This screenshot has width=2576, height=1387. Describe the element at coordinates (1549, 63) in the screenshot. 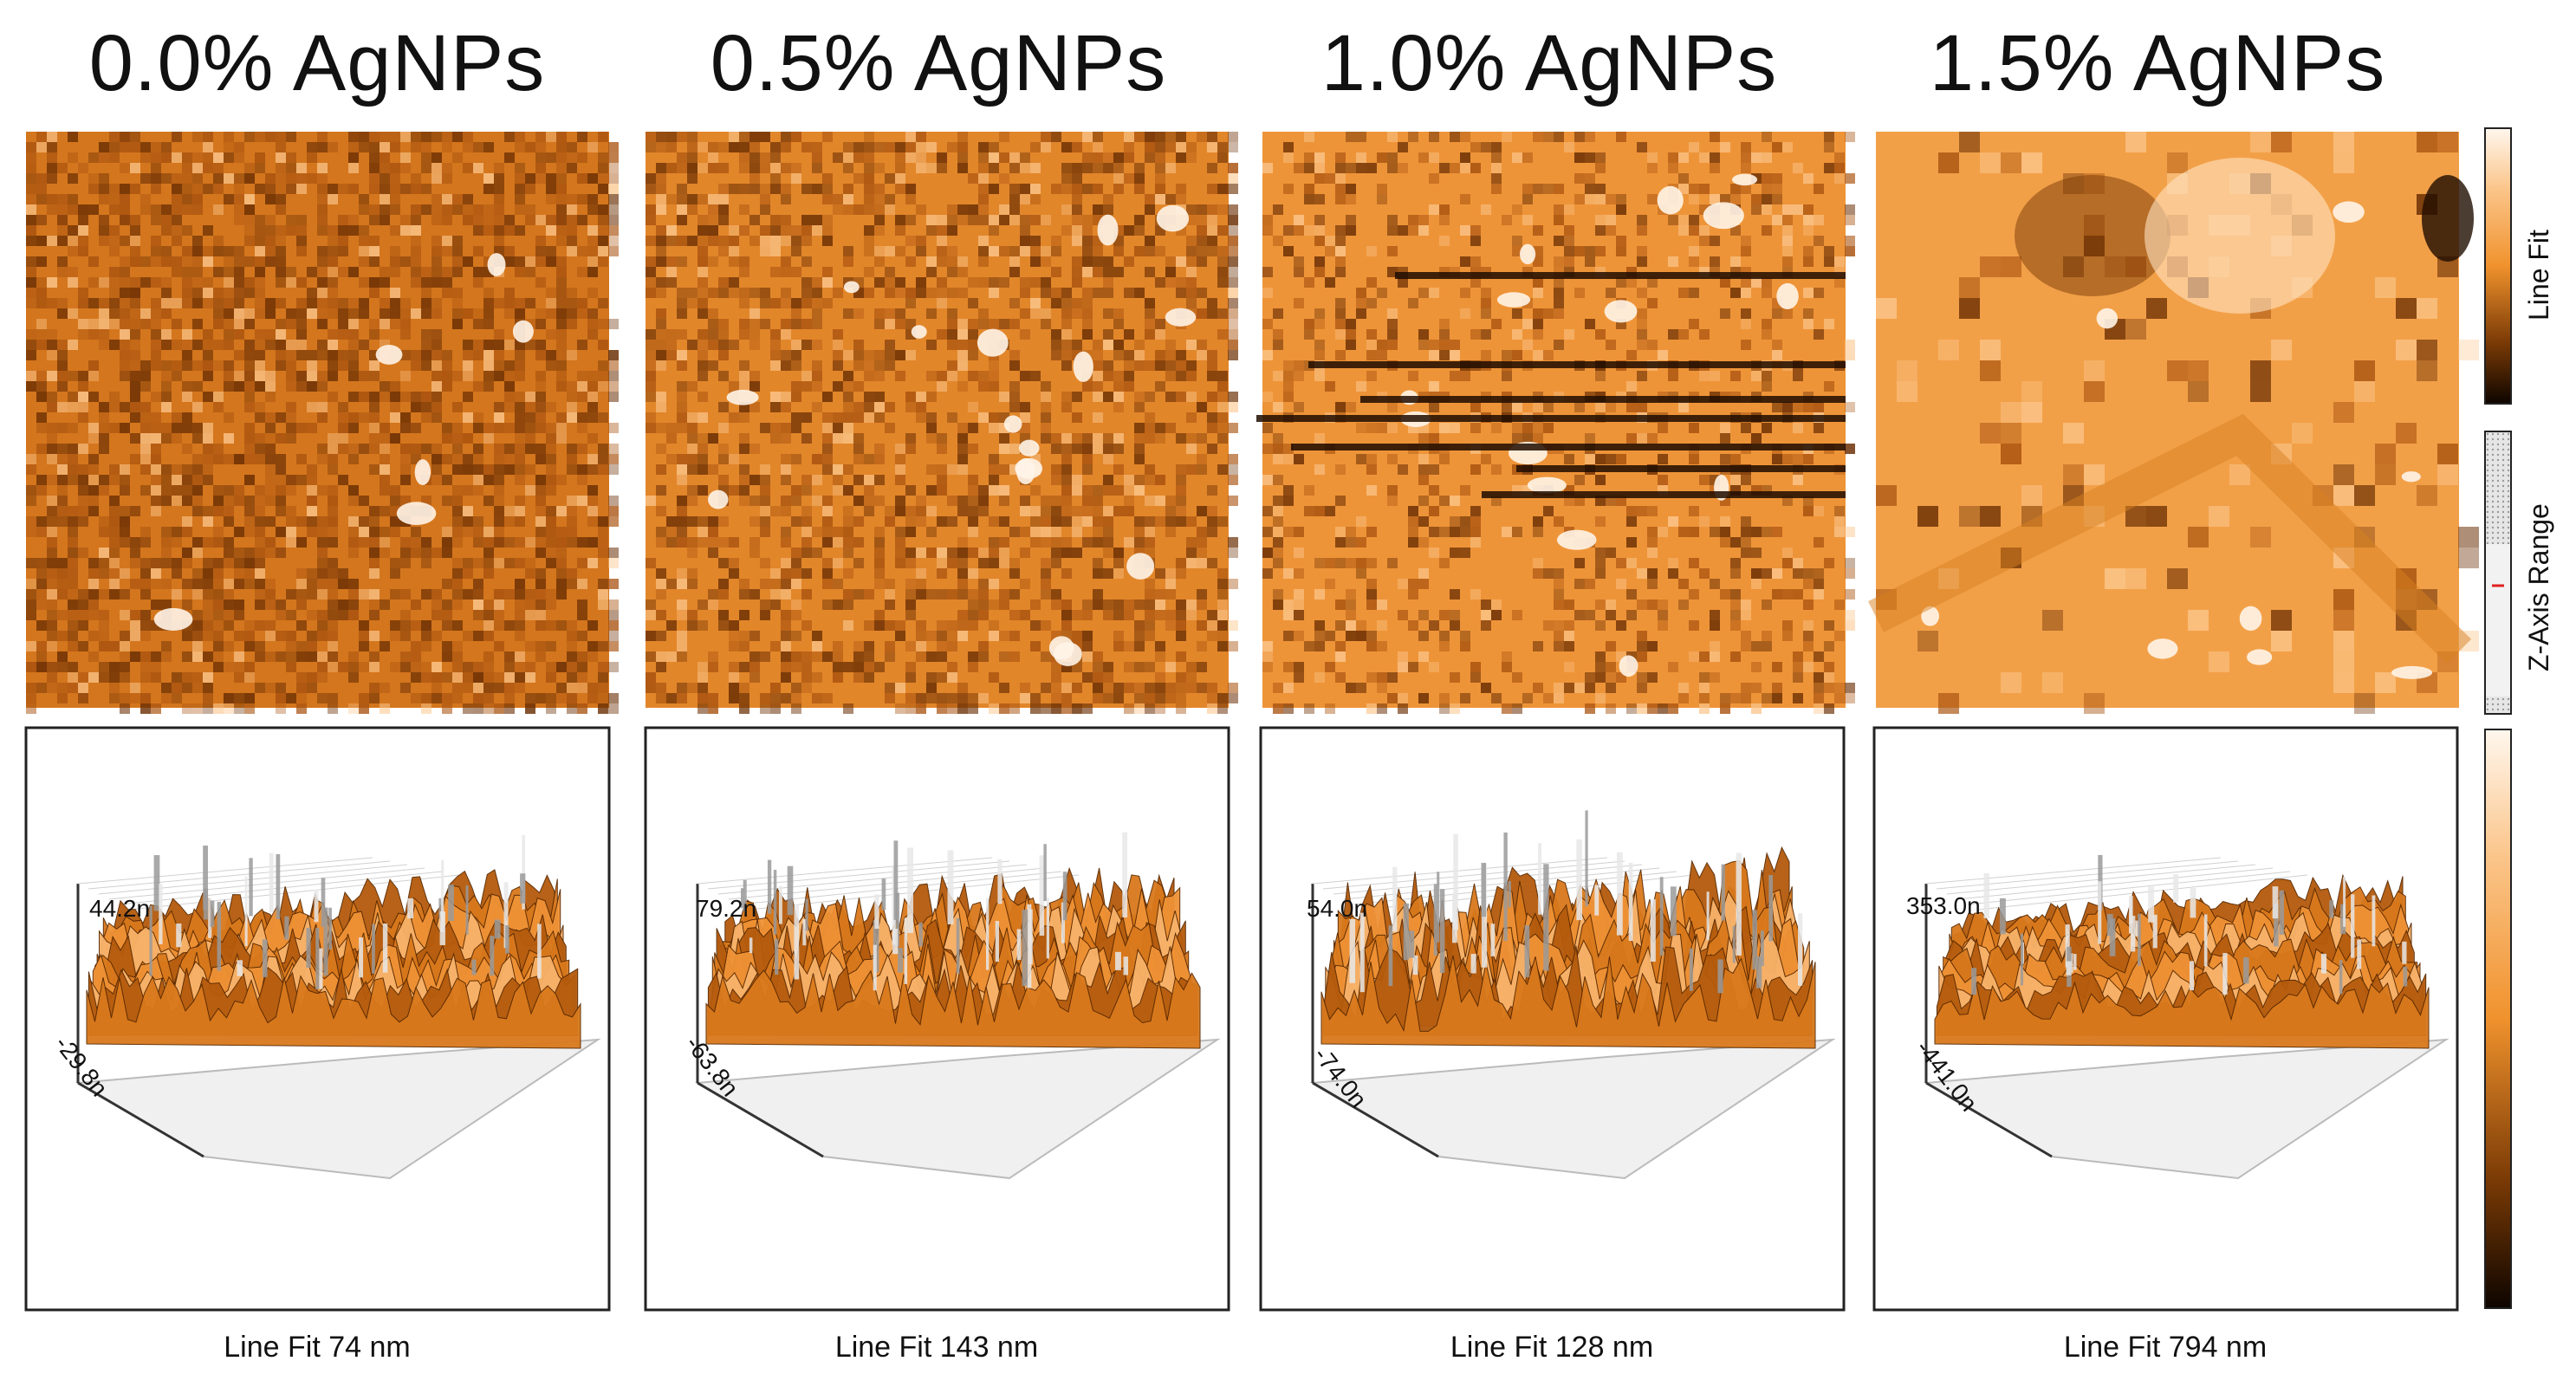

I see `panel-title-2: 1.0% AgNPs` at that location.